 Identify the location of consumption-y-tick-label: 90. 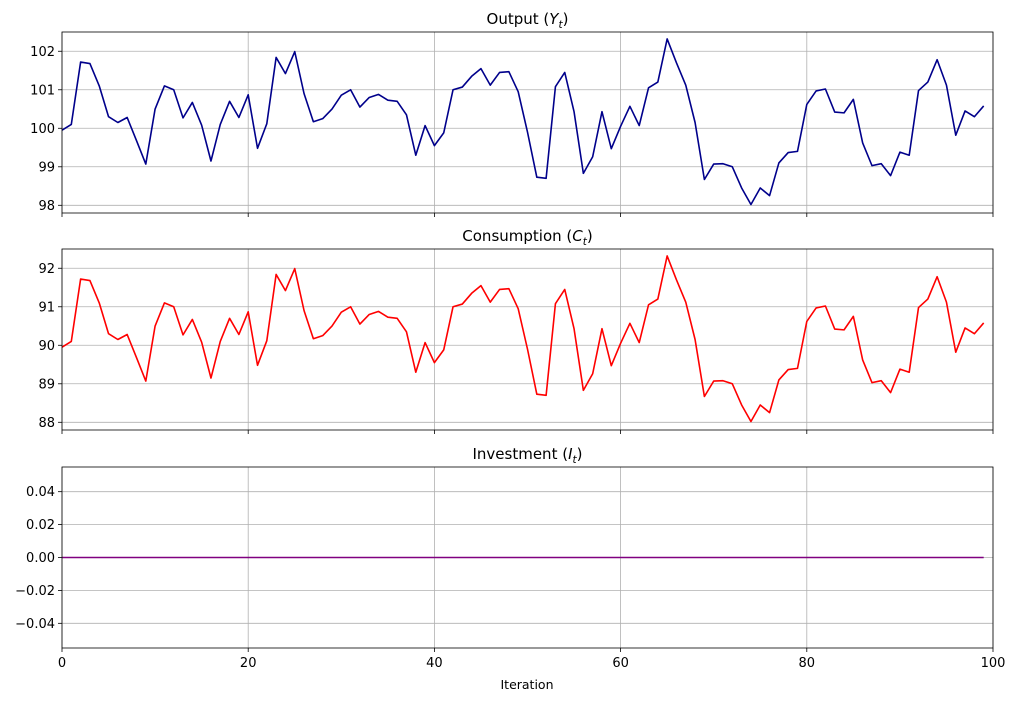
(46, 346).